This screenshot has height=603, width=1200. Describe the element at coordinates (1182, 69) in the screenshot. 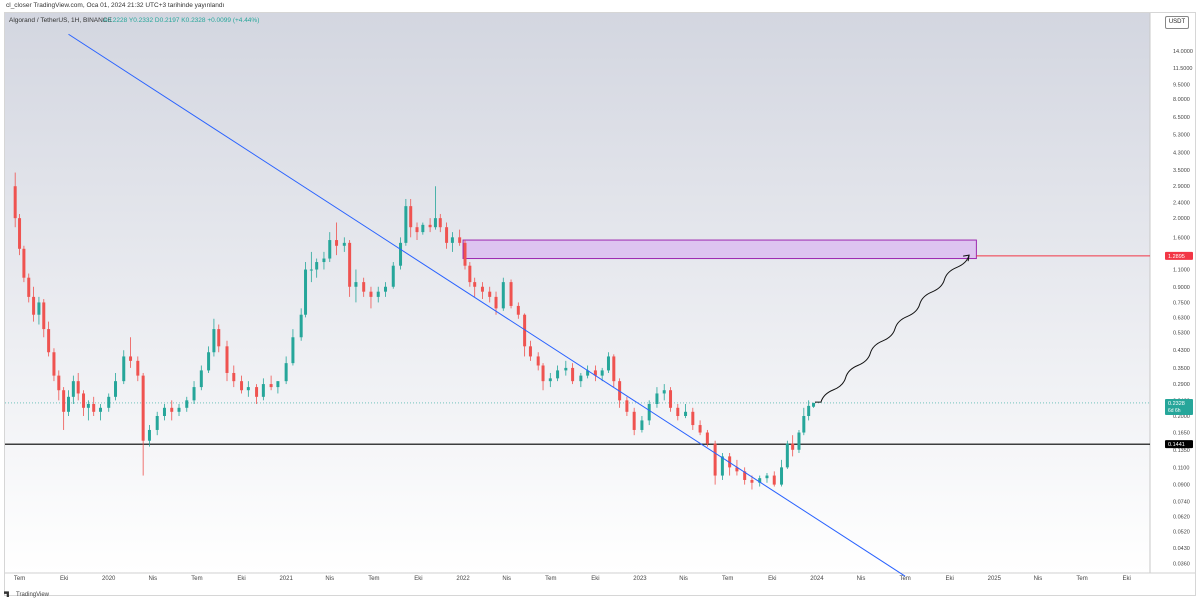

I see `price-tick-label: 11.5000` at that location.